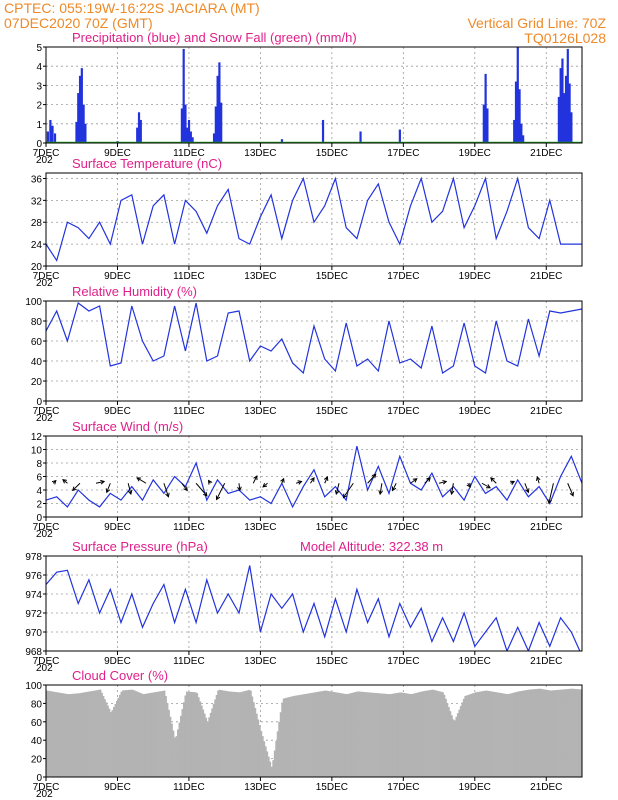 This screenshot has width=618, height=800. What do you see at coordinates (117, 411) in the screenshot?
I see `rh-xtick-label: 9DEC` at bounding box center [117, 411].